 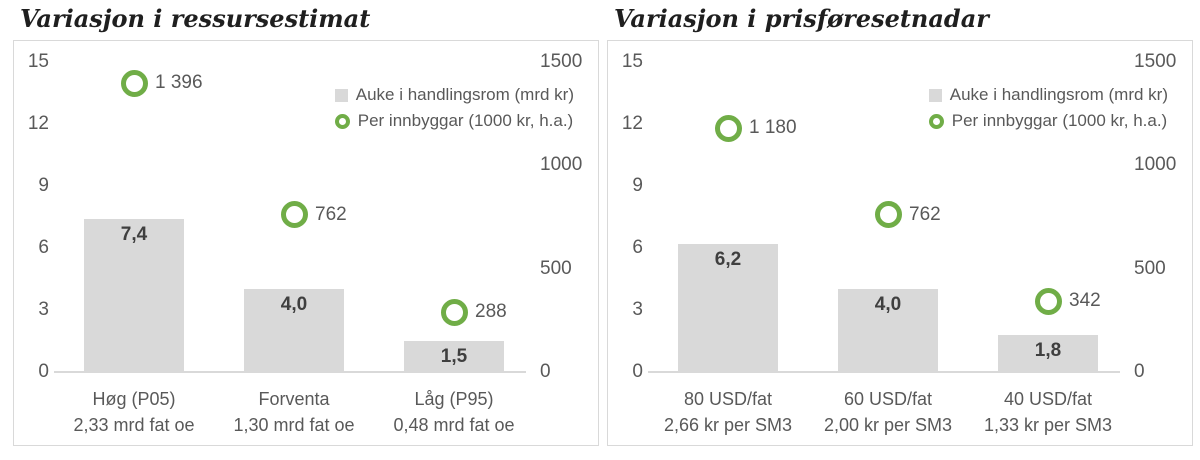 I want to click on category-label: 40 USD/fat, so click(x=1048, y=399).